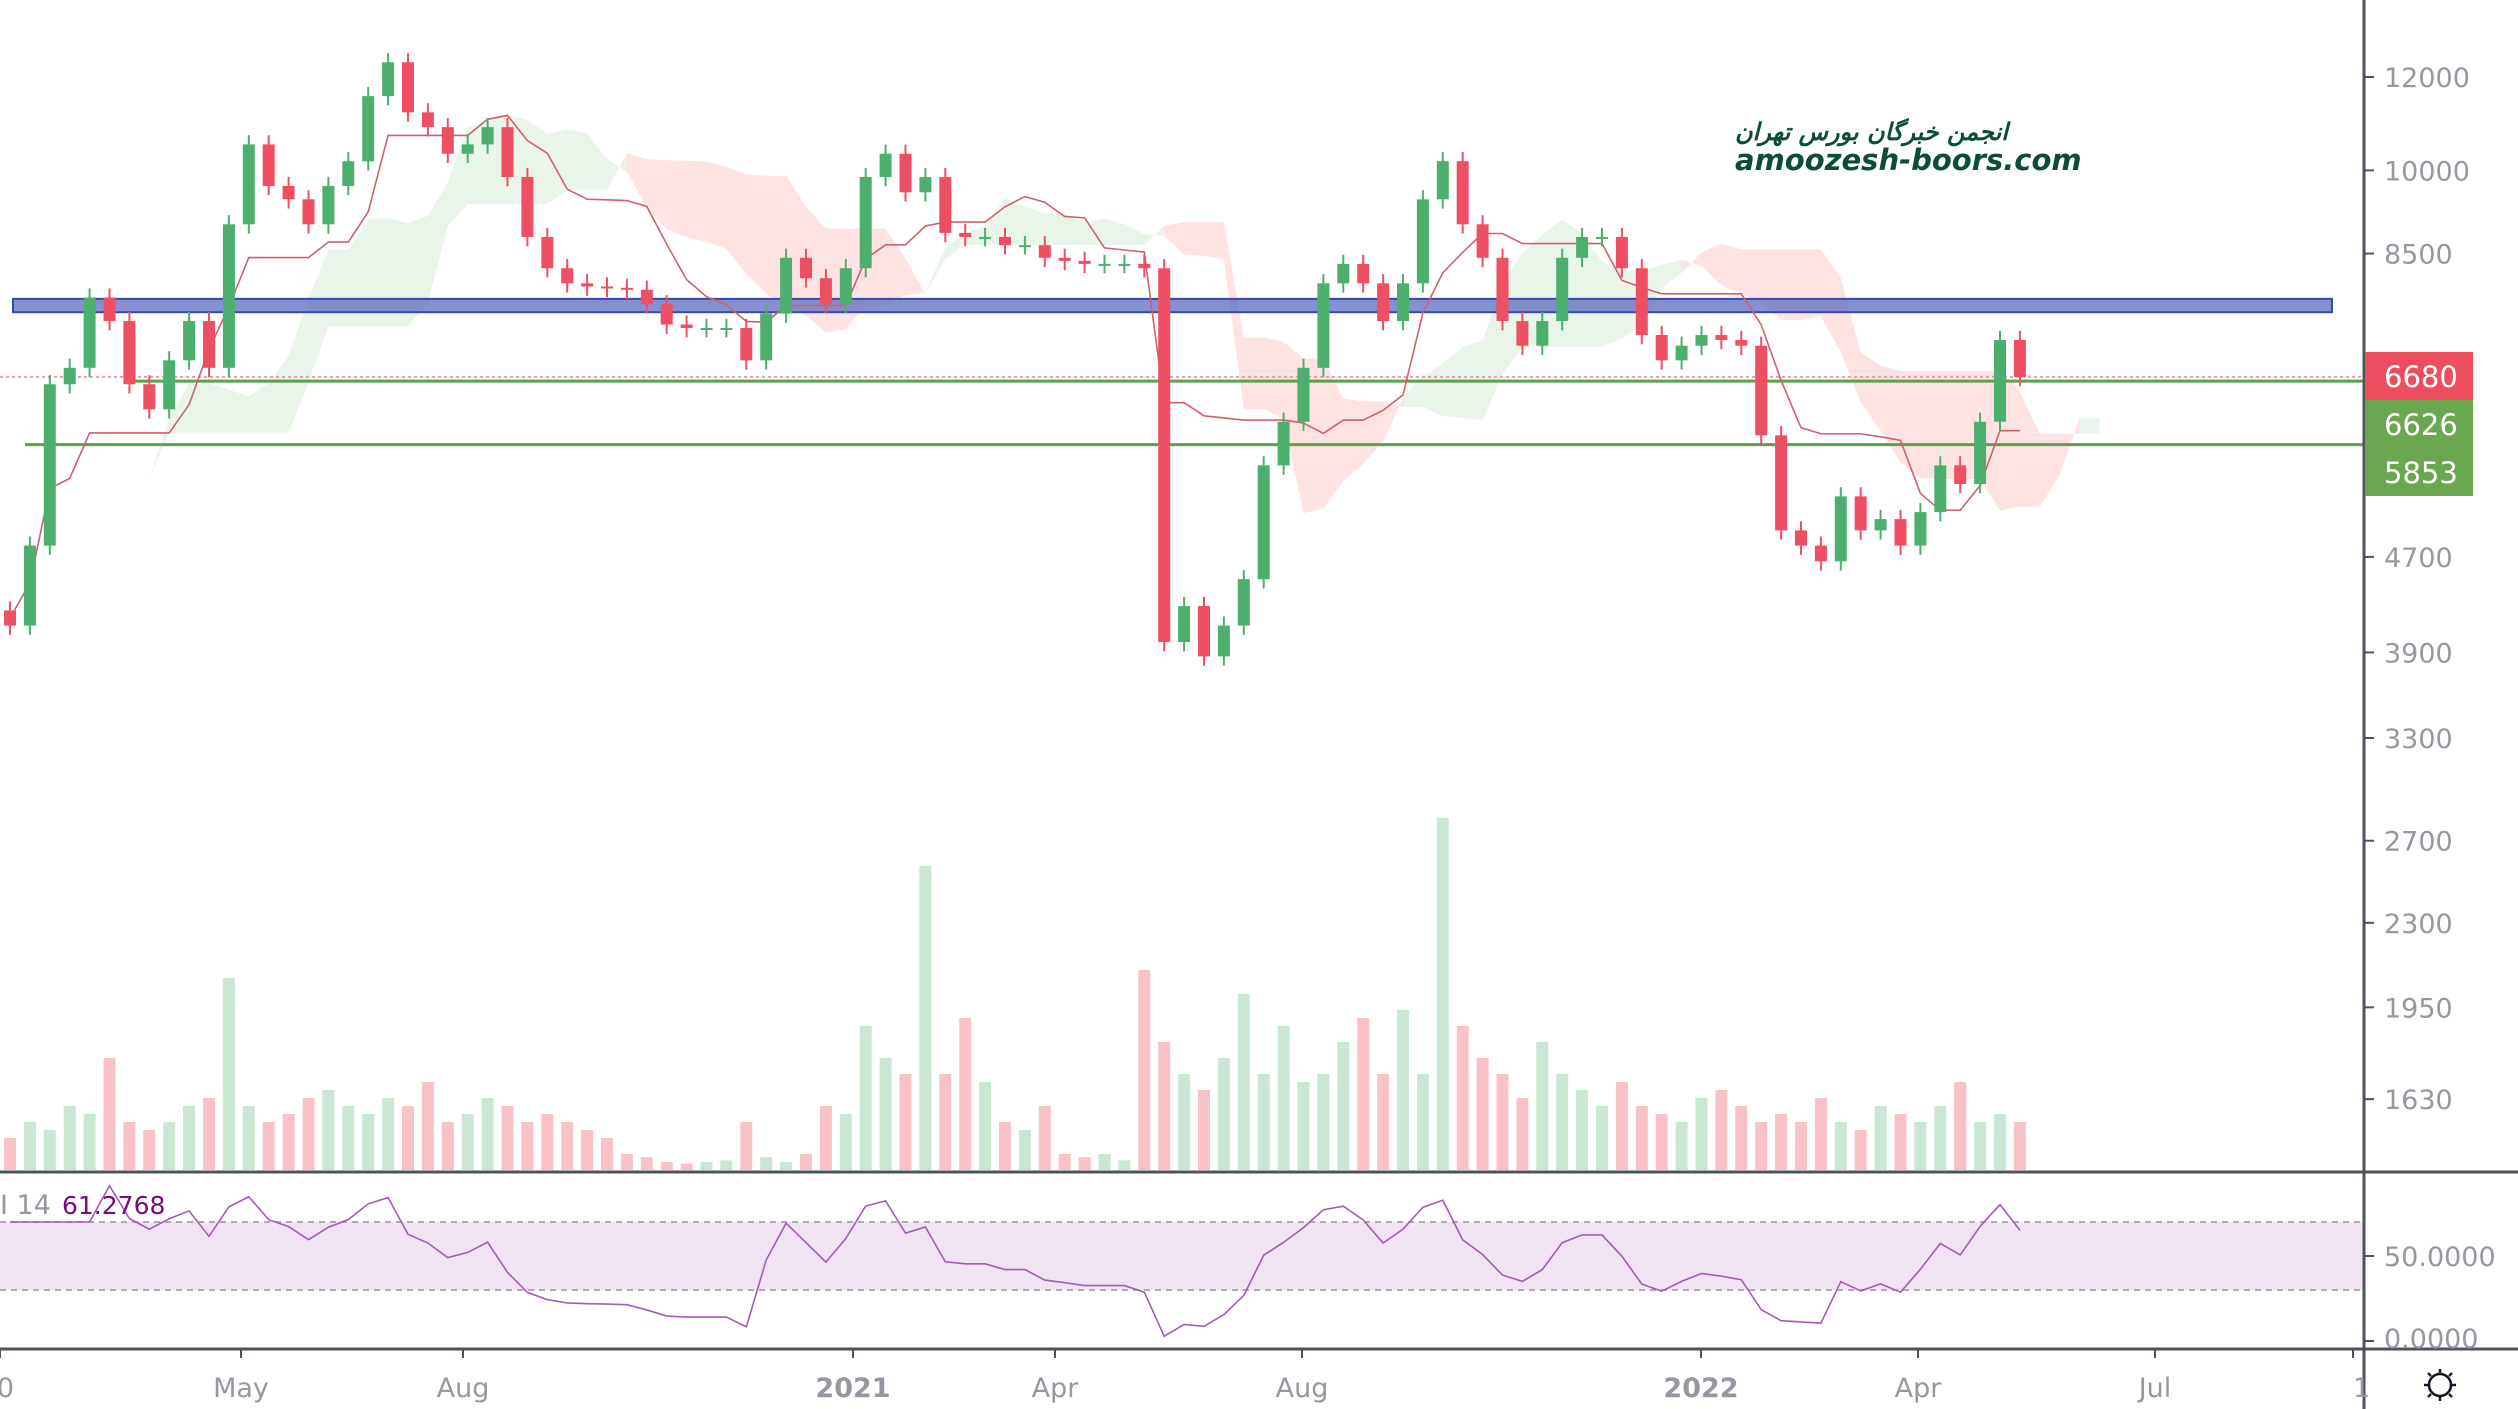  What do you see at coordinates (1015, 1261) in the screenshot?
I see `rsi-line` at bounding box center [1015, 1261].